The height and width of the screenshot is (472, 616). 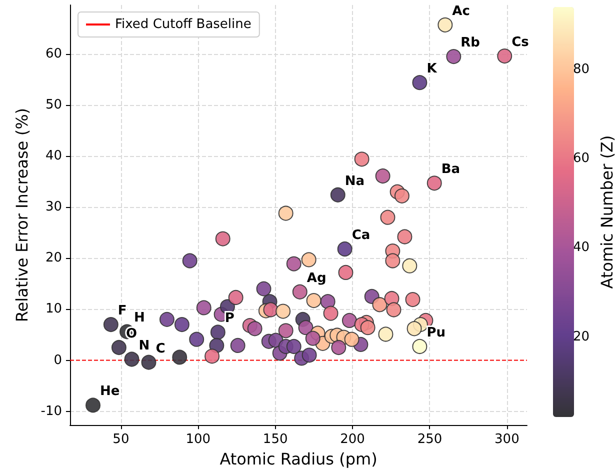 What do you see at coordinates (122, 311) in the screenshot?
I see `annotation: F` at bounding box center [122, 311].